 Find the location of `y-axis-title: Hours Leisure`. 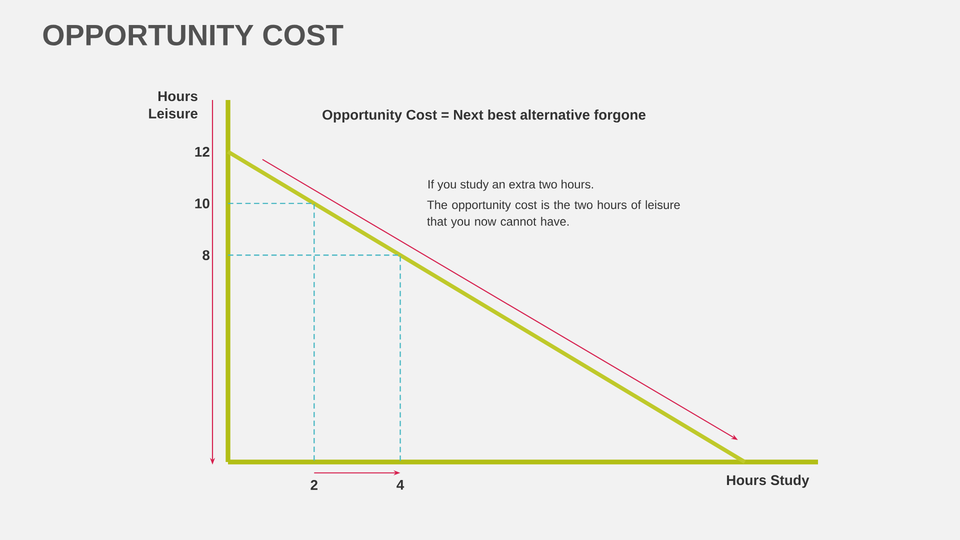

y-axis-title: Hours Leisure is located at coordinates (173, 104).